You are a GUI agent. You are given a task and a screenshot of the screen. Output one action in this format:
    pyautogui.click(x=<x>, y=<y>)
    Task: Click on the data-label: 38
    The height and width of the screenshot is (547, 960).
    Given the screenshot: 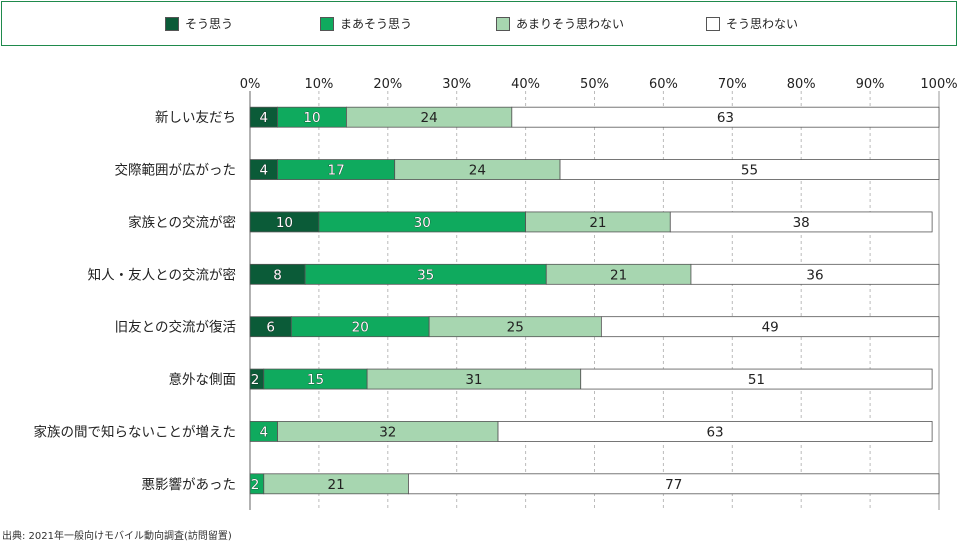 What is the action you would take?
    pyautogui.click(x=801, y=223)
    